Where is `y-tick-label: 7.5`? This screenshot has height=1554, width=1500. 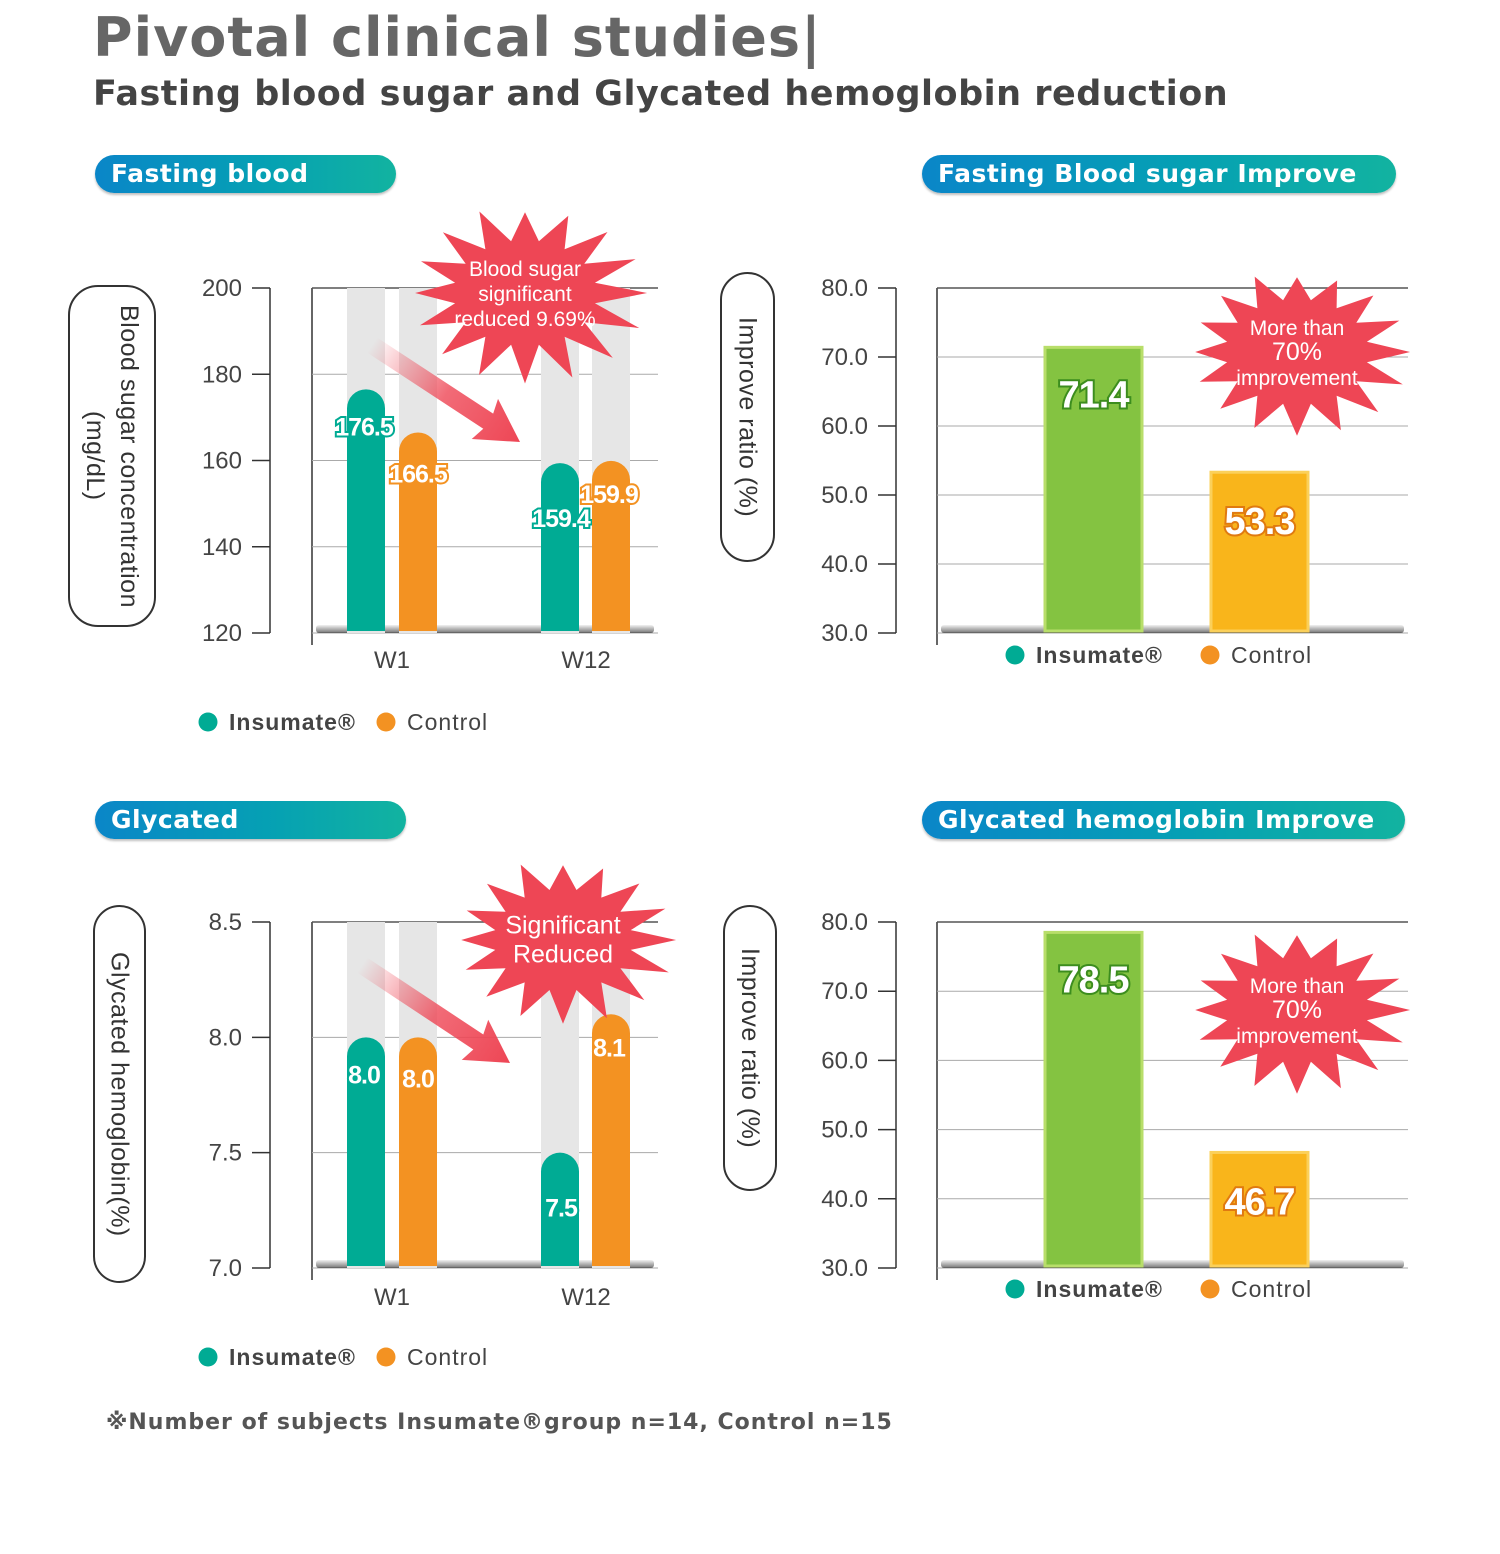 y-tick-label: 7.5 is located at coordinates (225, 1153).